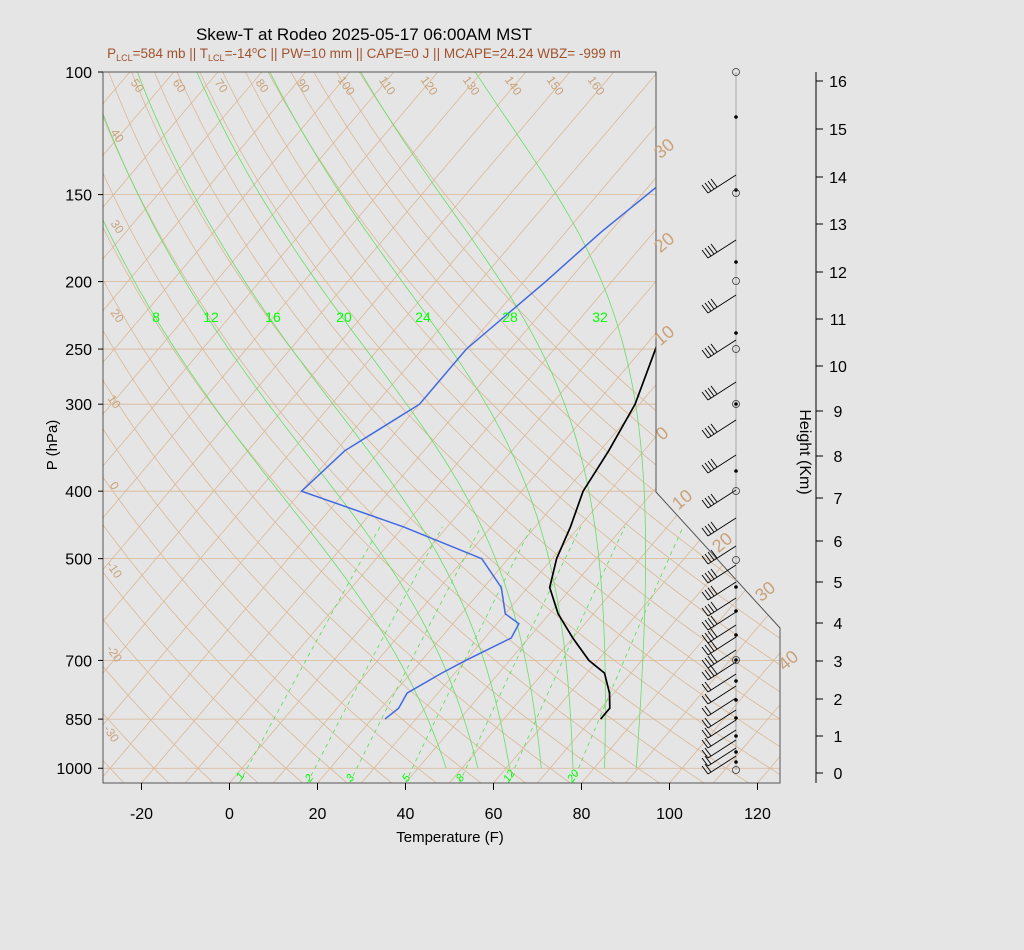 This screenshot has width=1024, height=950. What do you see at coordinates (380, 317) in the screenshot?
I see `mixing-ratio-labels-top: 8 12 16 20 24 28 32` at bounding box center [380, 317].